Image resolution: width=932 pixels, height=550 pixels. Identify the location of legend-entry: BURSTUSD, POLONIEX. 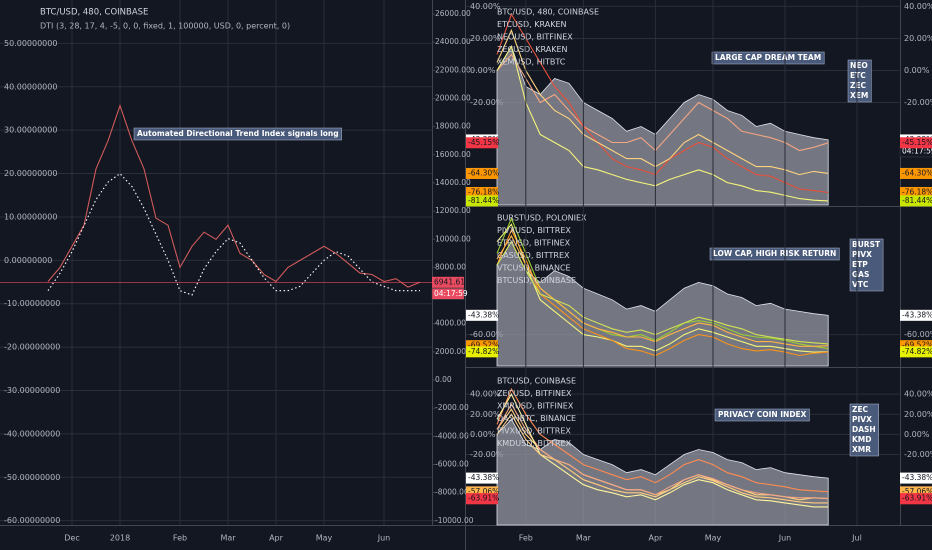
(542, 218).